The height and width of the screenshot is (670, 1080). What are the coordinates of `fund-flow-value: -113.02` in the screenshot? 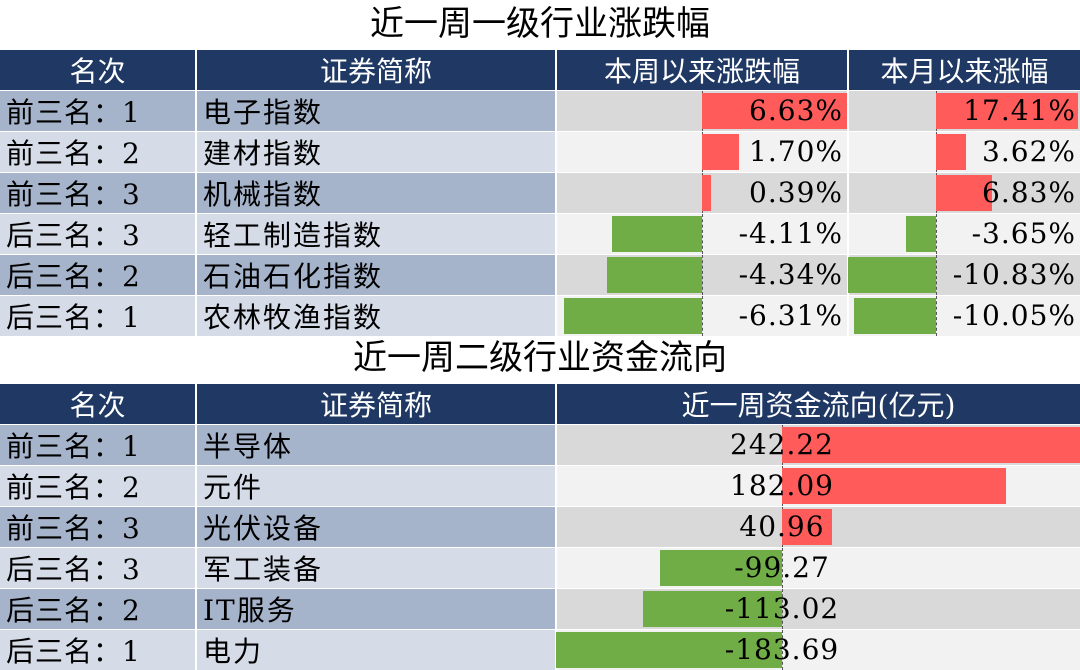 It's located at (782, 608).